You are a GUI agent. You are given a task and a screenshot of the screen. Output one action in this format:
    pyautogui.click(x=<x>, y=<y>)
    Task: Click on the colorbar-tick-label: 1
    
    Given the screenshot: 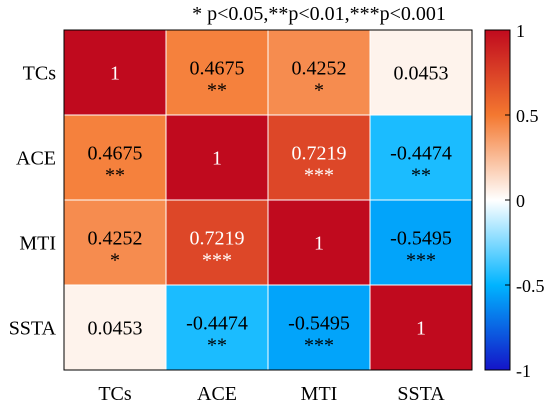 What is the action you would take?
    pyautogui.click(x=520, y=31)
    